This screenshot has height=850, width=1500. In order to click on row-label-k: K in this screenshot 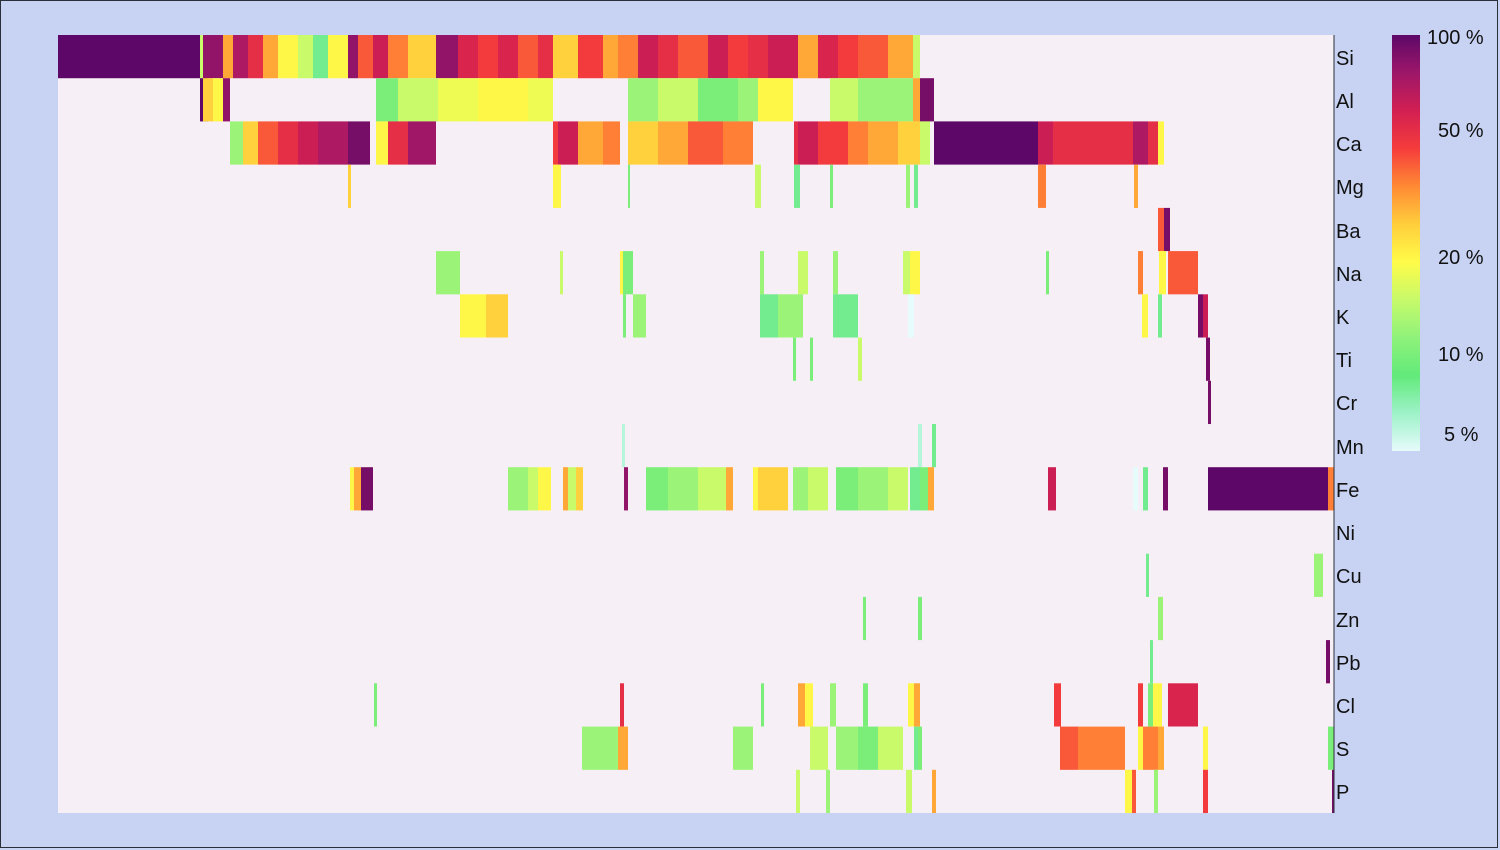, I will do `click(1343, 317)`.